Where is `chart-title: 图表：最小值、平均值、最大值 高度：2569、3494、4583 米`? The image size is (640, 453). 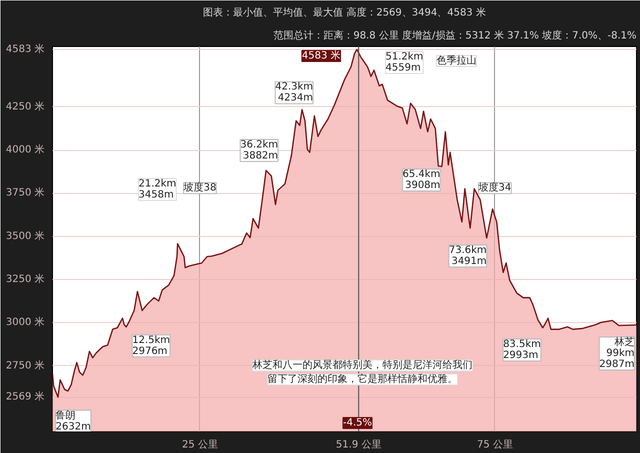
chart-title: 图表：最小值、平均值、最大值 高度：2569、3494、4583 米 is located at coordinates (344, 12).